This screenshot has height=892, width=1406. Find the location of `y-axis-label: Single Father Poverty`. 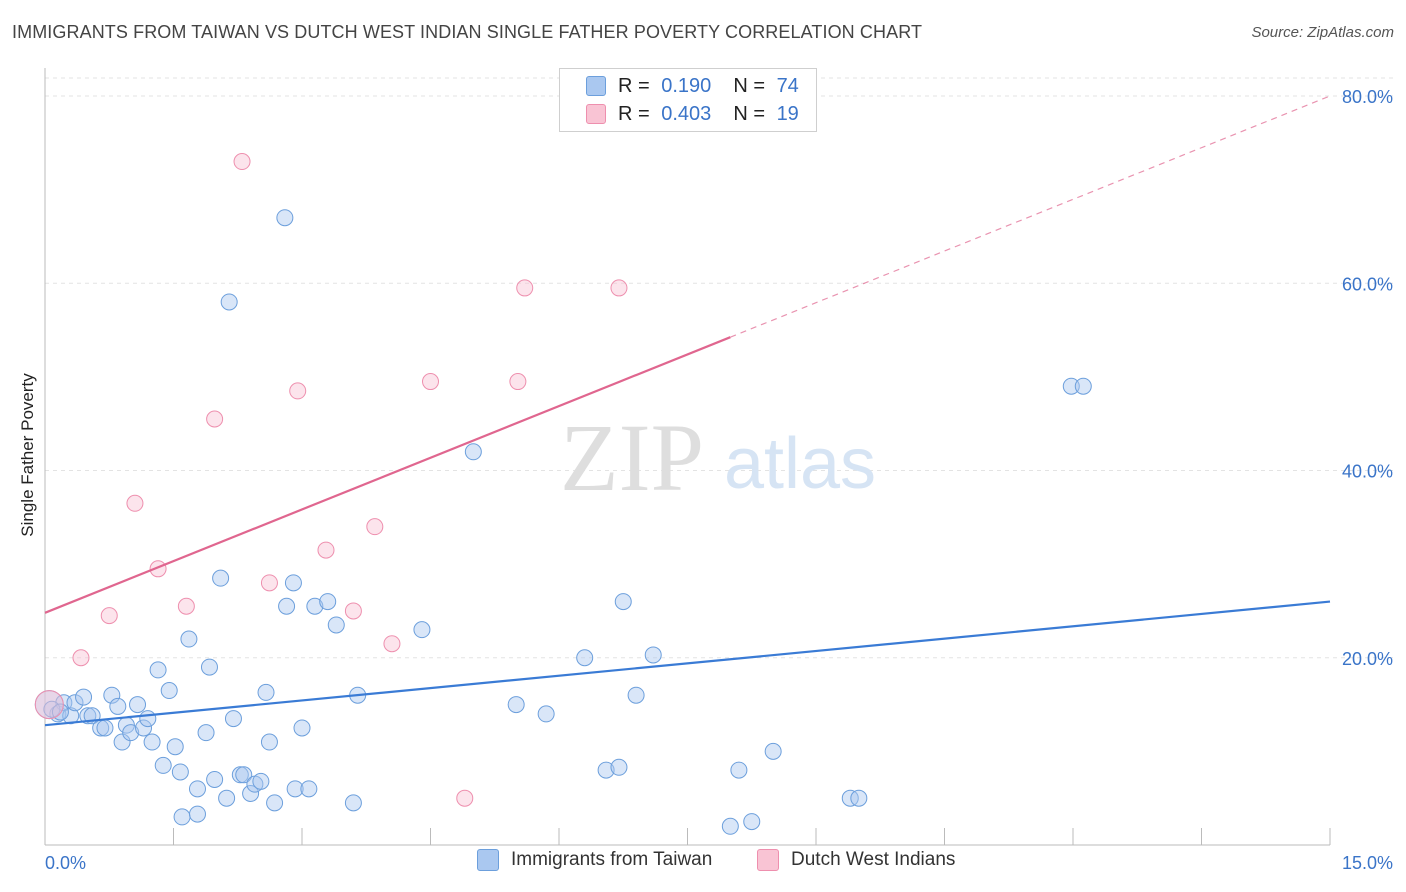

y-axis-label: Single Father Poverty is located at coordinates (27, 455).